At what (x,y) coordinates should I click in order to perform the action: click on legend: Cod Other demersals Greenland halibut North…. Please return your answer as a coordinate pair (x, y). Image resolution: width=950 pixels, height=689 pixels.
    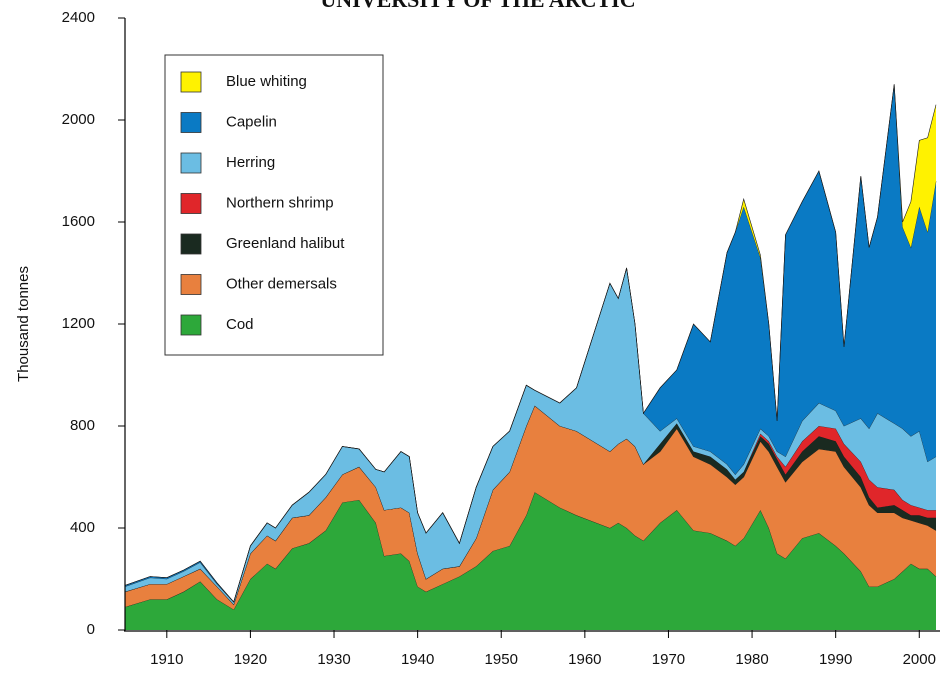
    Looking at the image, I should click on (274, 205).